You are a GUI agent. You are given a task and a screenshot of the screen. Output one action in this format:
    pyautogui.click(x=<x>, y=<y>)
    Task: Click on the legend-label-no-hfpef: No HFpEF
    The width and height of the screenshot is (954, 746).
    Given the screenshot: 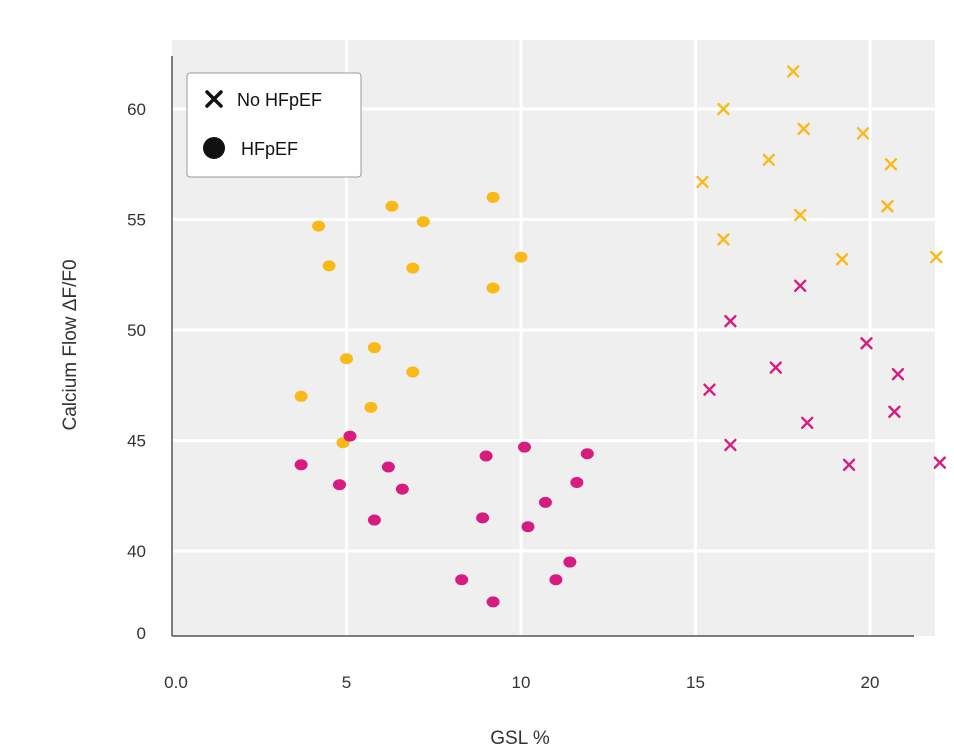 What is the action you would take?
    pyautogui.click(x=279, y=100)
    